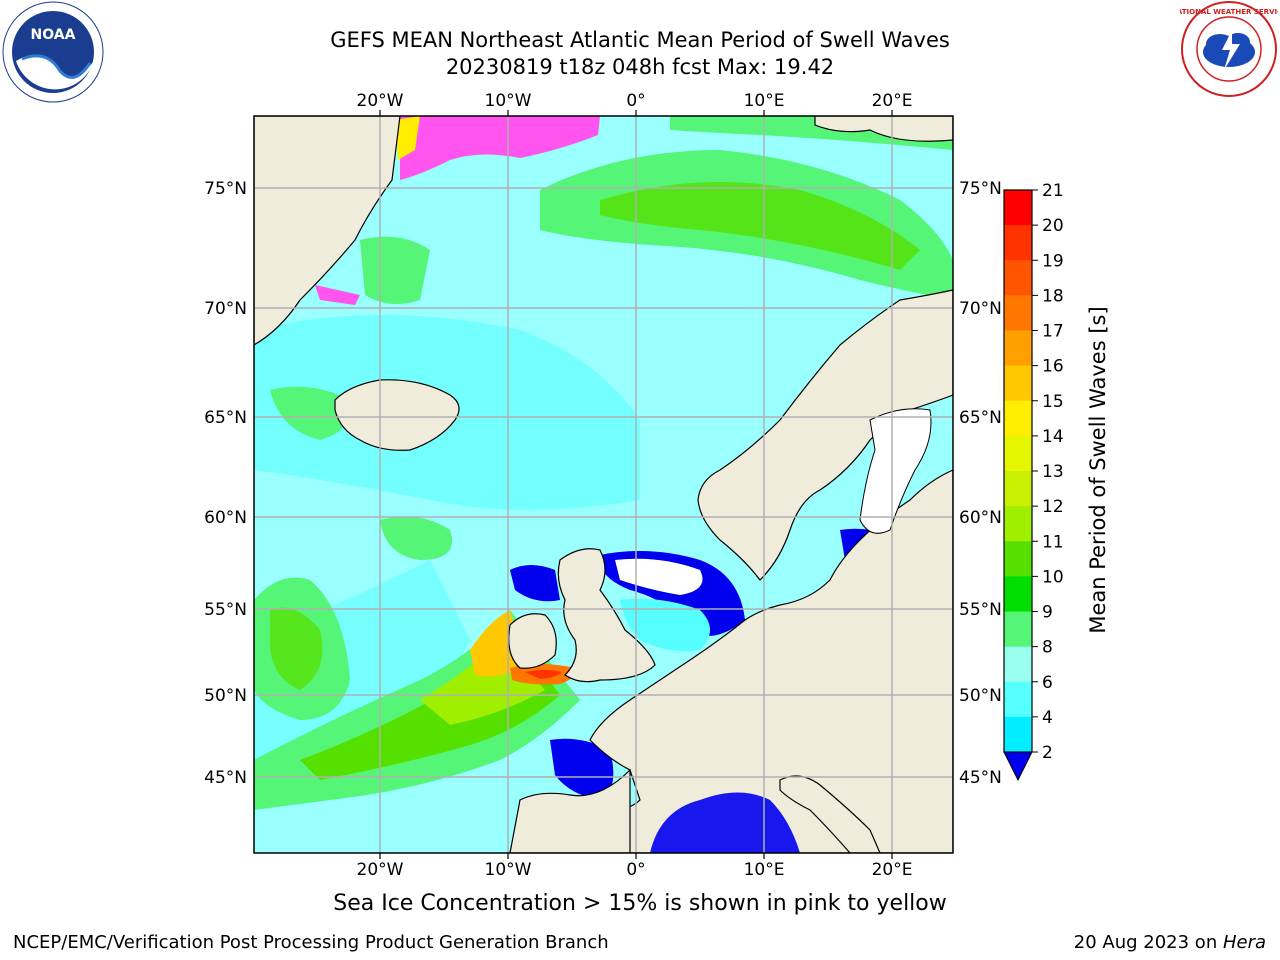  What do you see at coordinates (635, 101) in the screenshot?
I see `top-lon-label: 0°` at bounding box center [635, 101].